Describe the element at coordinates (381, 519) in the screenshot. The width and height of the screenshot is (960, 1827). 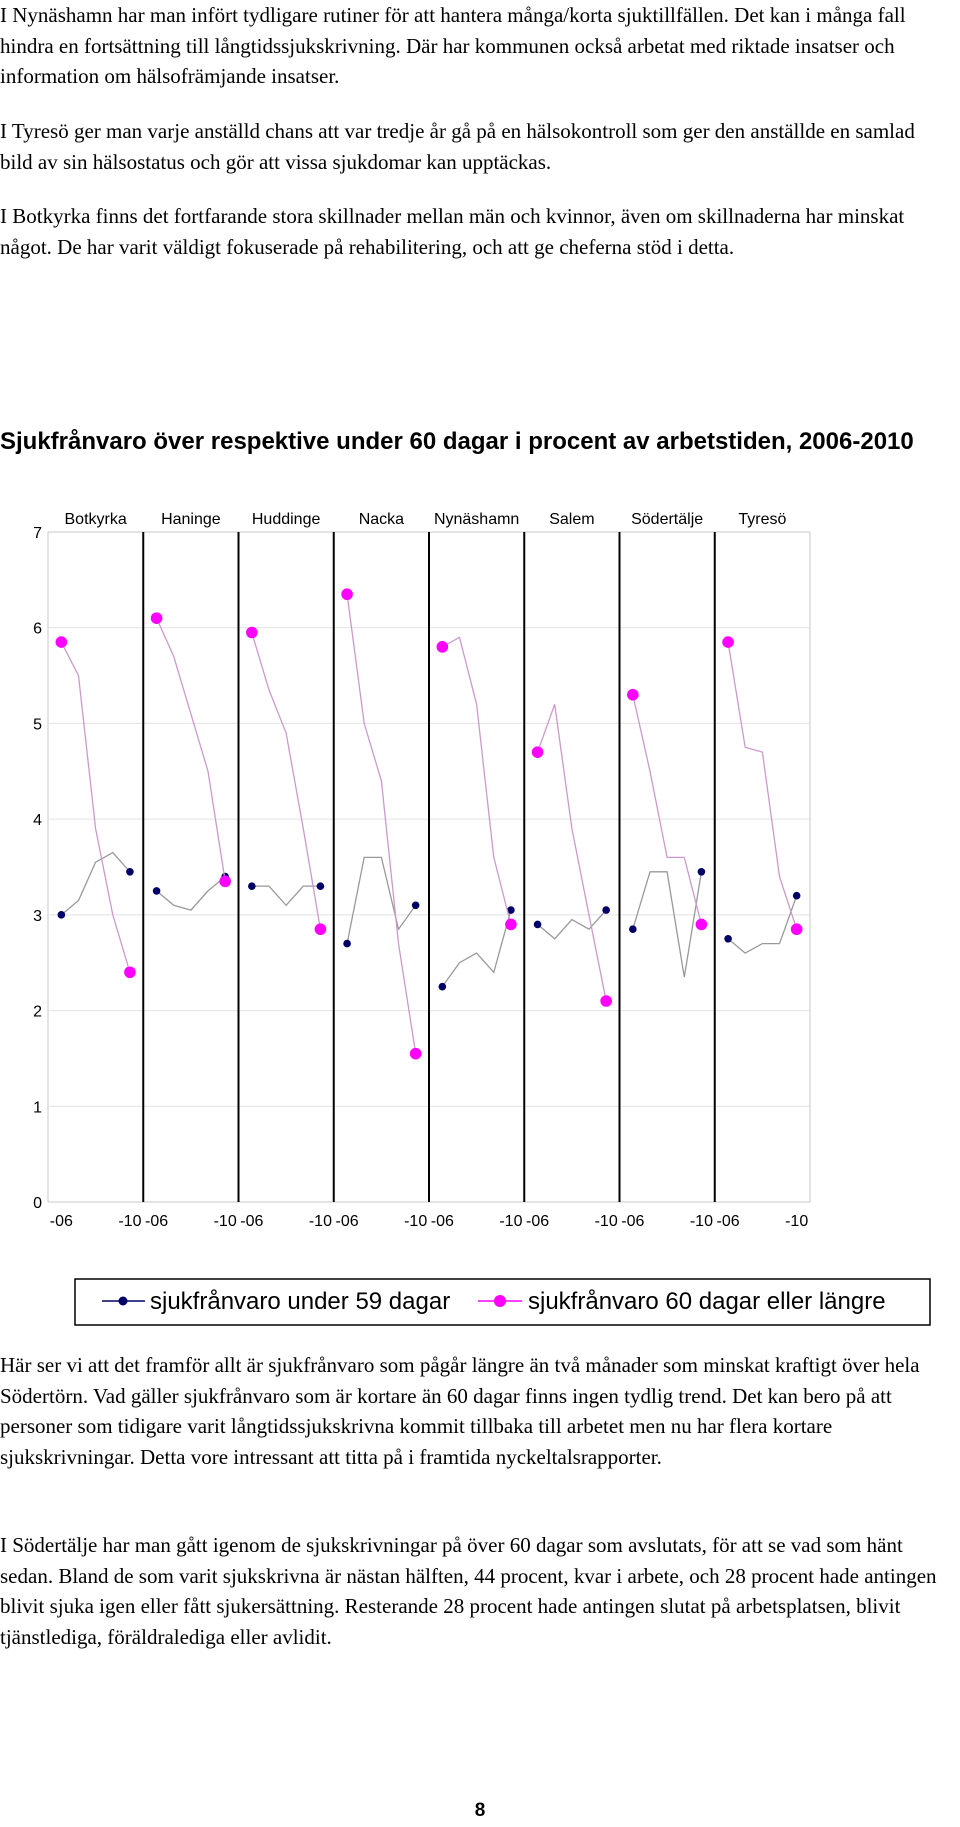
I see `group-label: Nacka` at that location.